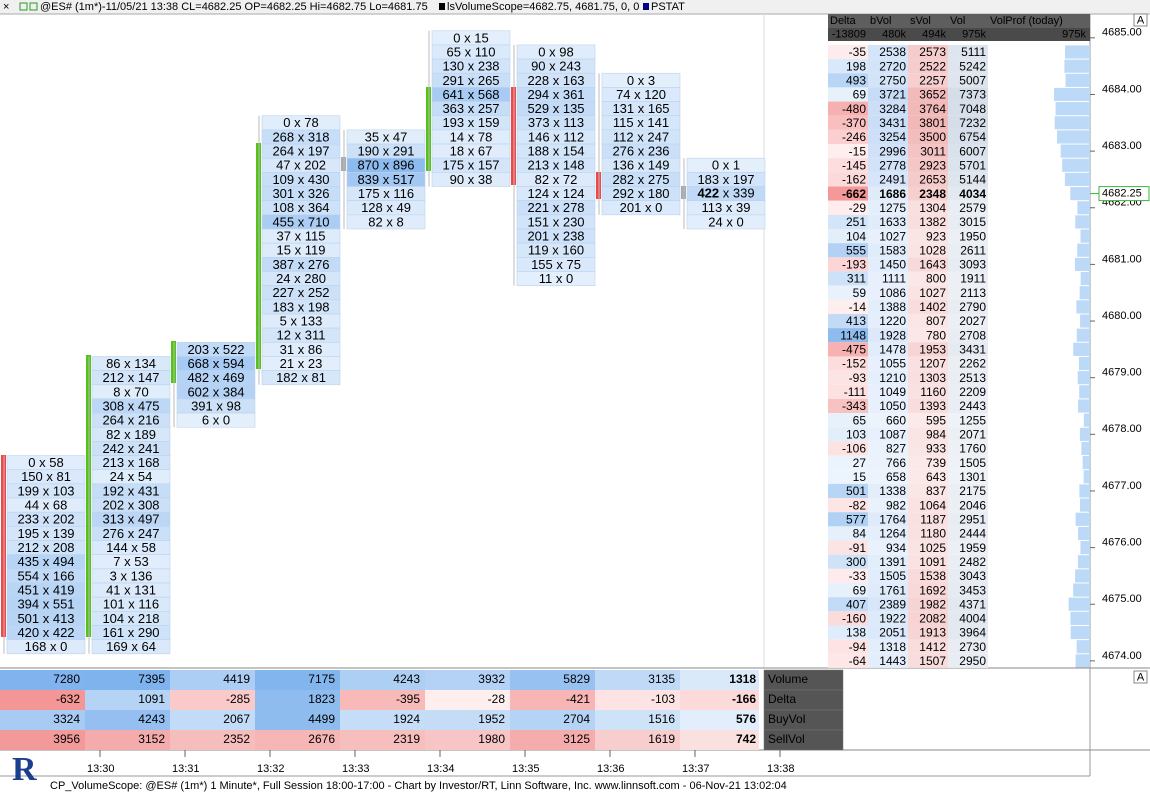  Describe the element at coordinates (24, 769) in the screenshot. I see `logo: R` at that location.